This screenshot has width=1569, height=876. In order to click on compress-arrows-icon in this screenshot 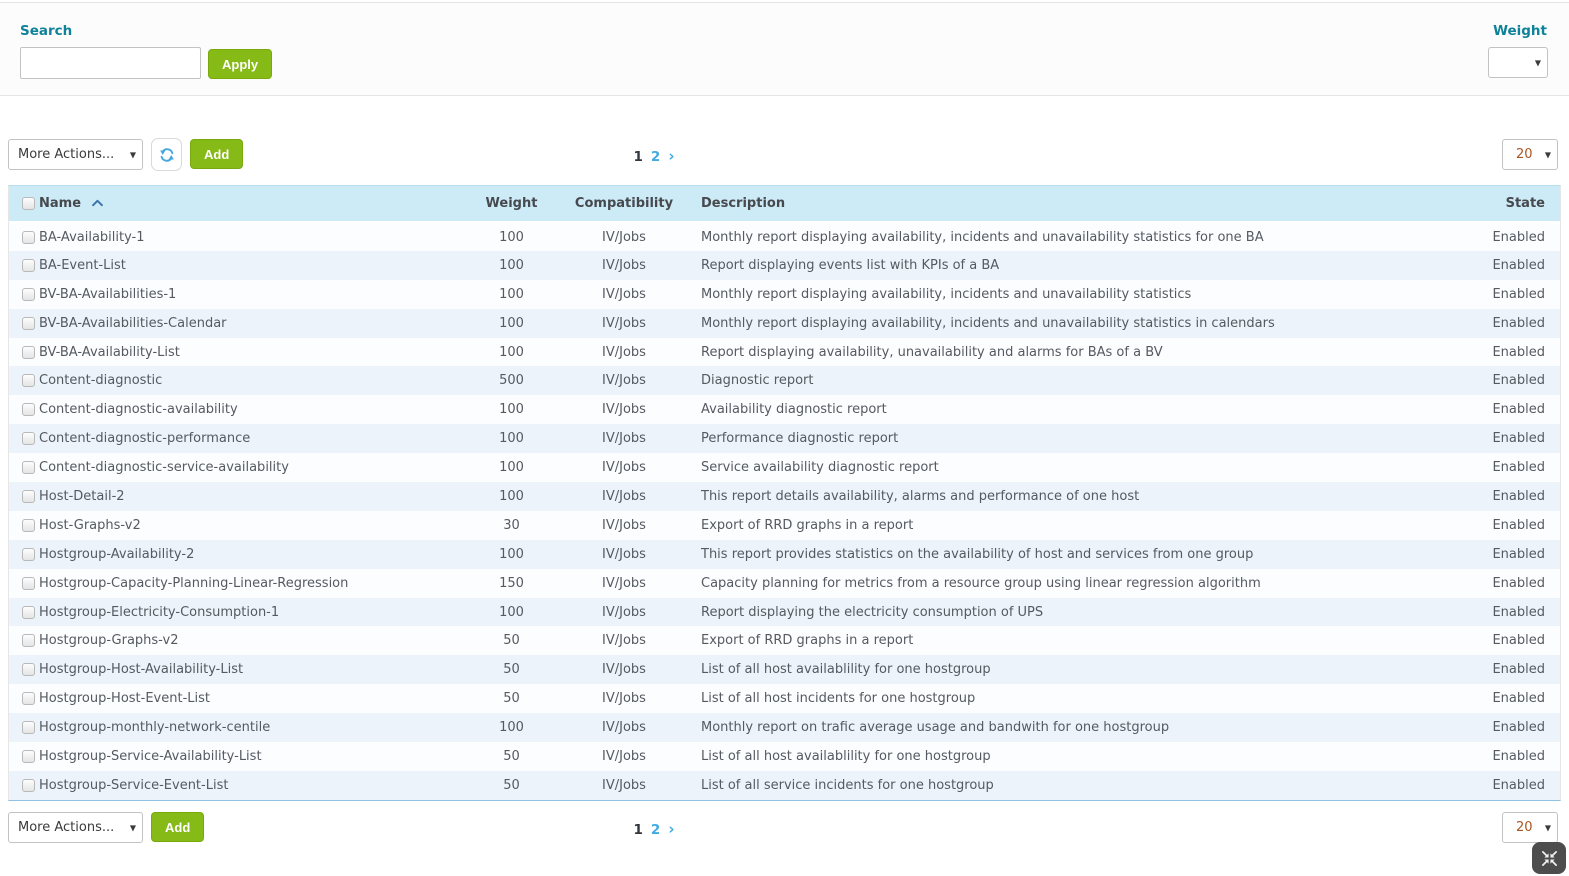, I will do `click(1549, 858)`.